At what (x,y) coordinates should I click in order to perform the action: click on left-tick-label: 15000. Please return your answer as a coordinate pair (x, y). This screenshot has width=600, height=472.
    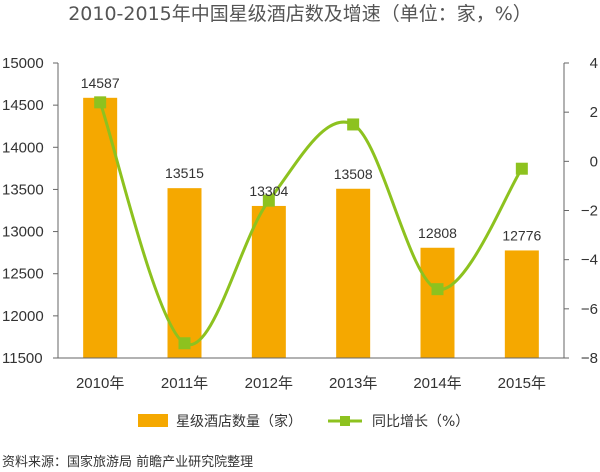
    Looking at the image, I should click on (23, 63).